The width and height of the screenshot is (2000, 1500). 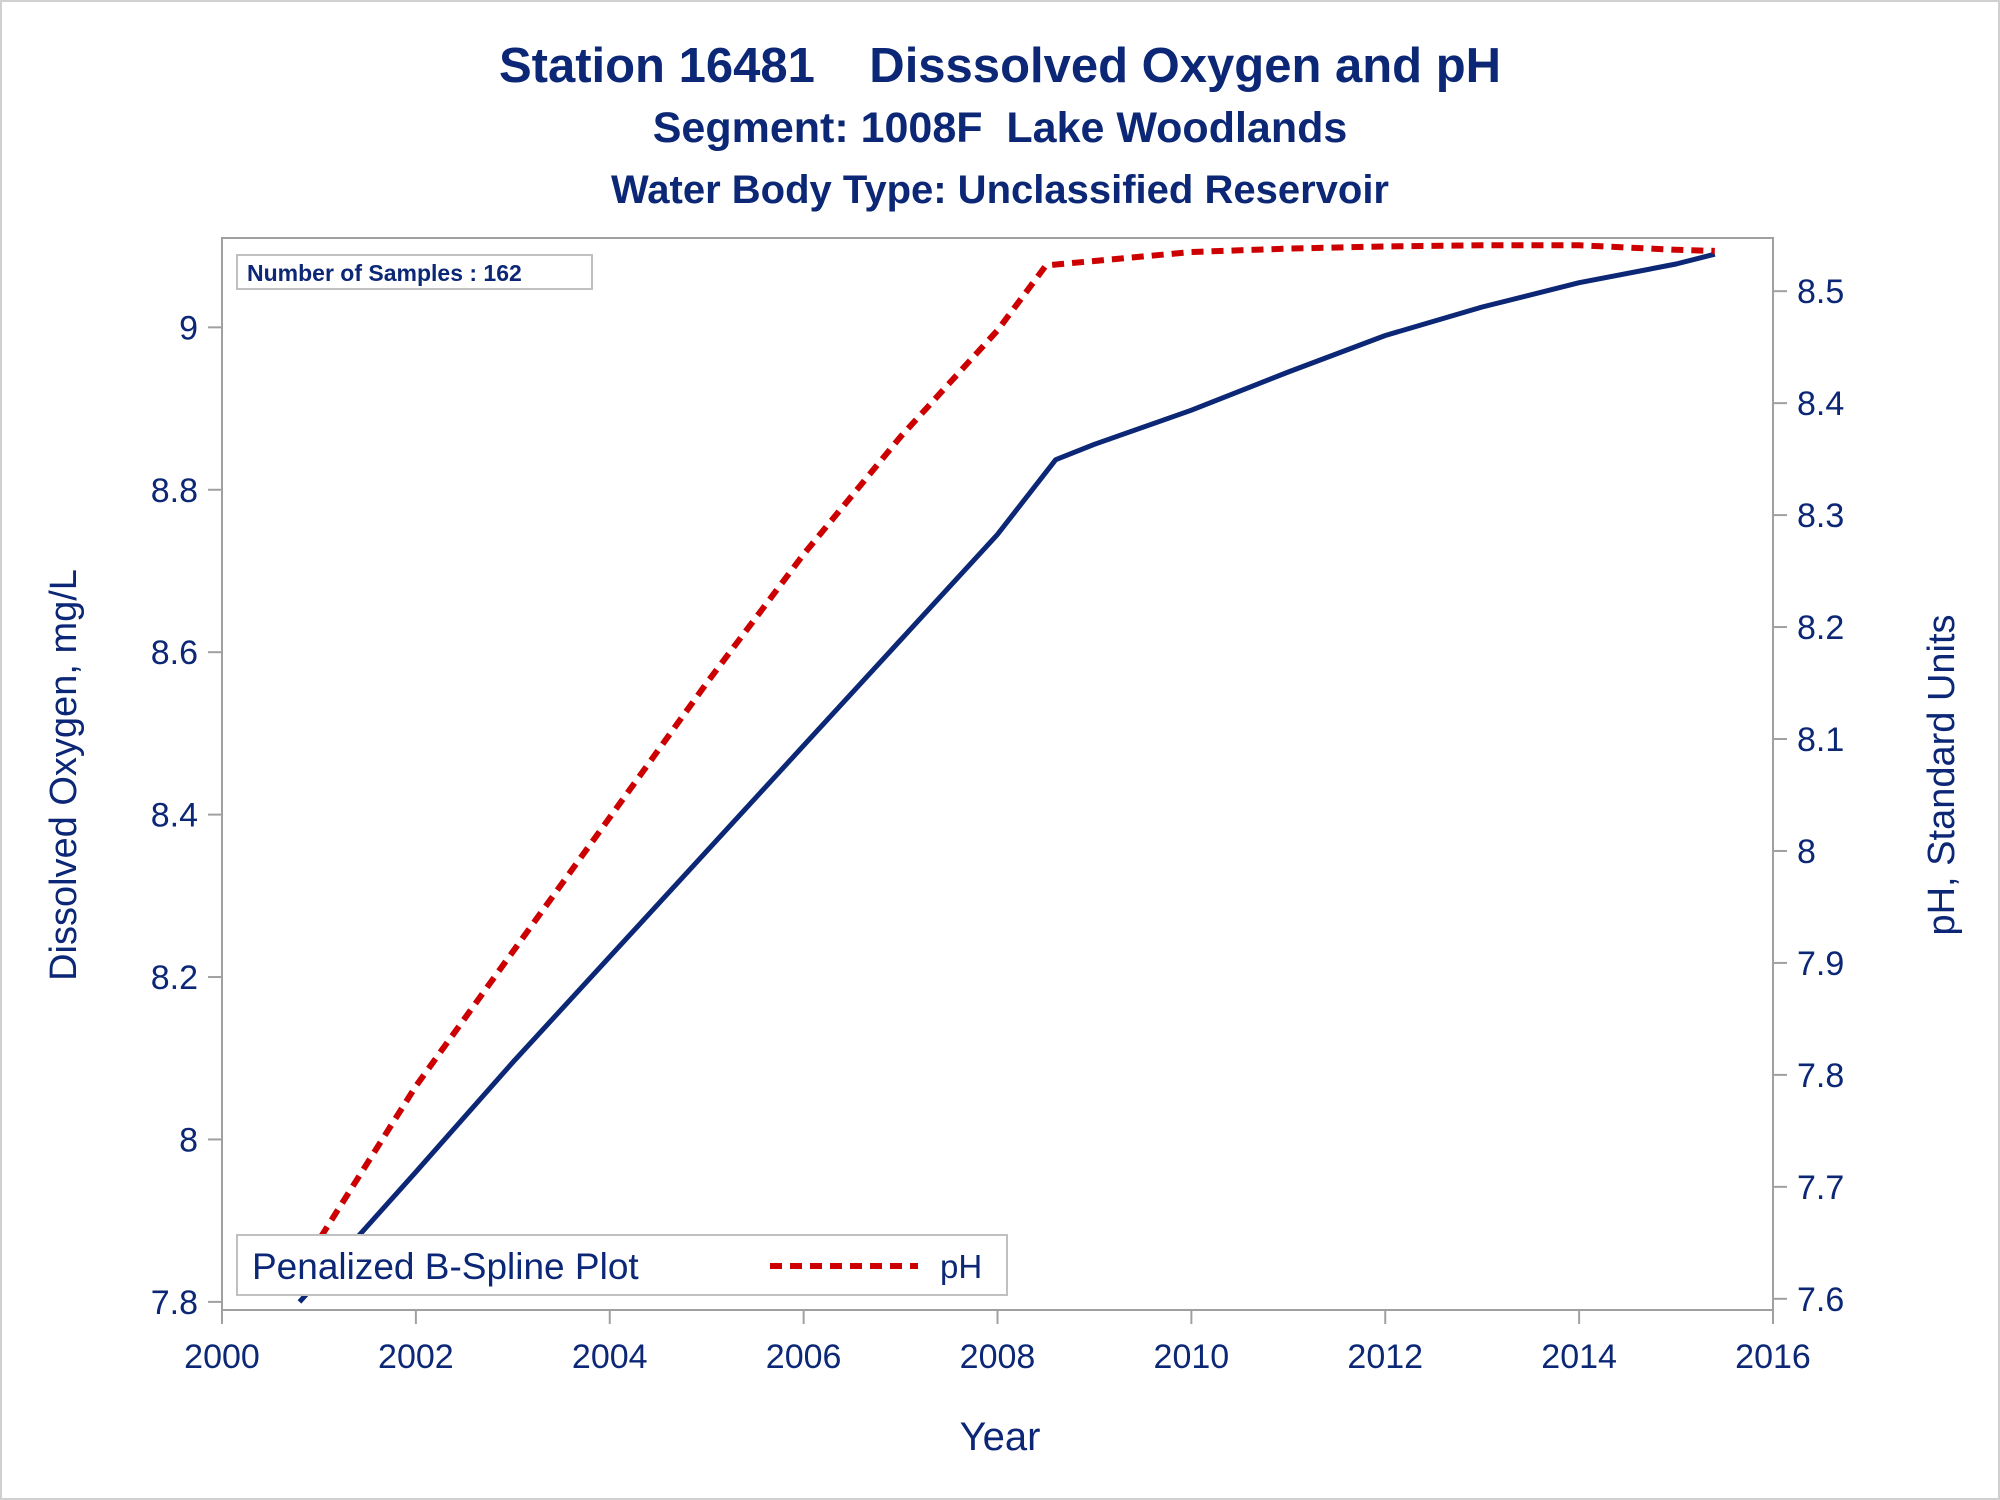 What do you see at coordinates (1000, 128) in the screenshot?
I see `chart-subtitle-segment: Segment: 1008F Lake Woodlands` at bounding box center [1000, 128].